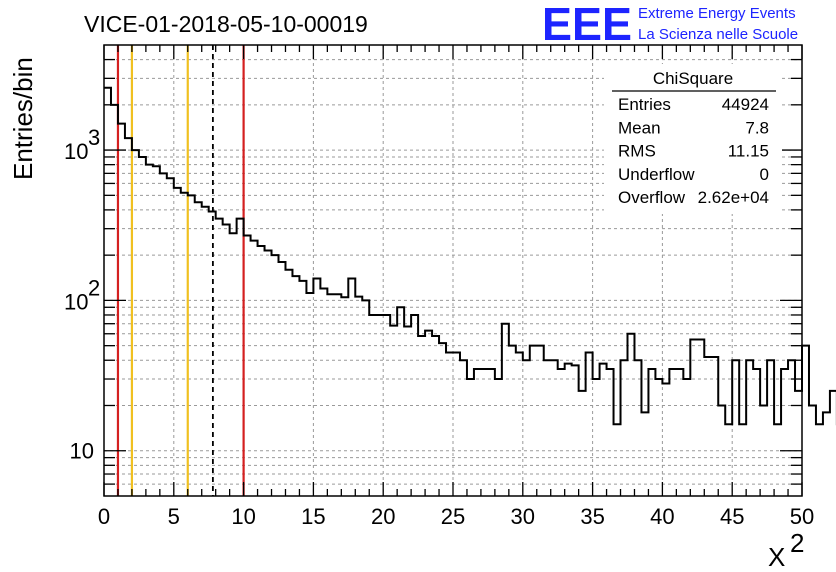 This screenshot has height=572, width=836. Describe the element at coordinates (776, 557) in the screenshot. I see `x-axis-label-base: X` at that location.